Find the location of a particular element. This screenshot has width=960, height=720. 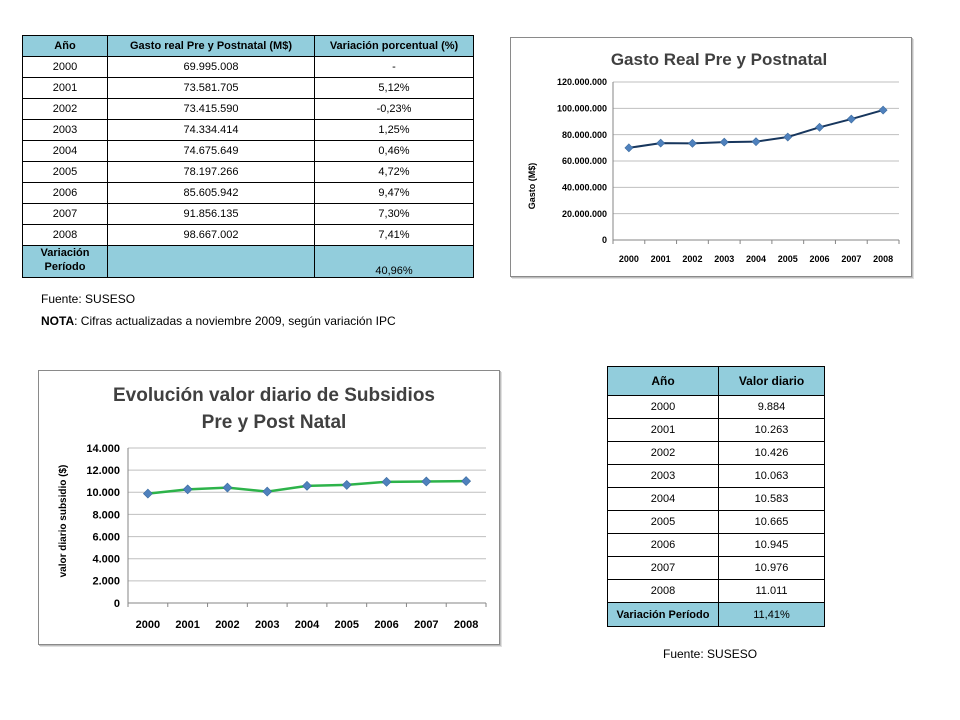

table-row: 2006 85.605.942 9,47% is located at coordinates (248, 193).